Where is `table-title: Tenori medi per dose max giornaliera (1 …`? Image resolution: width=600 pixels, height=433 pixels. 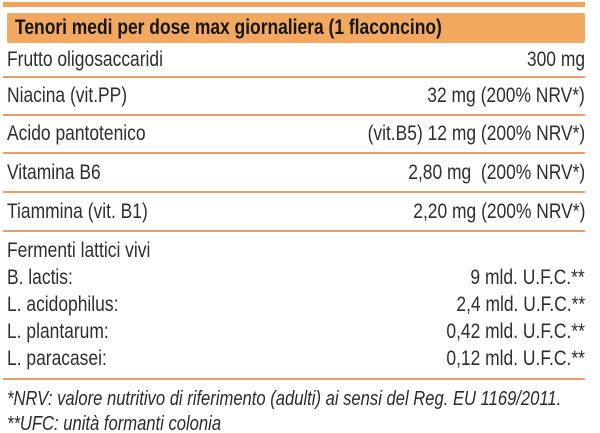
table-title: Tenori medi per dose max giornaliera (1 … is located at coordinates (228, 27).